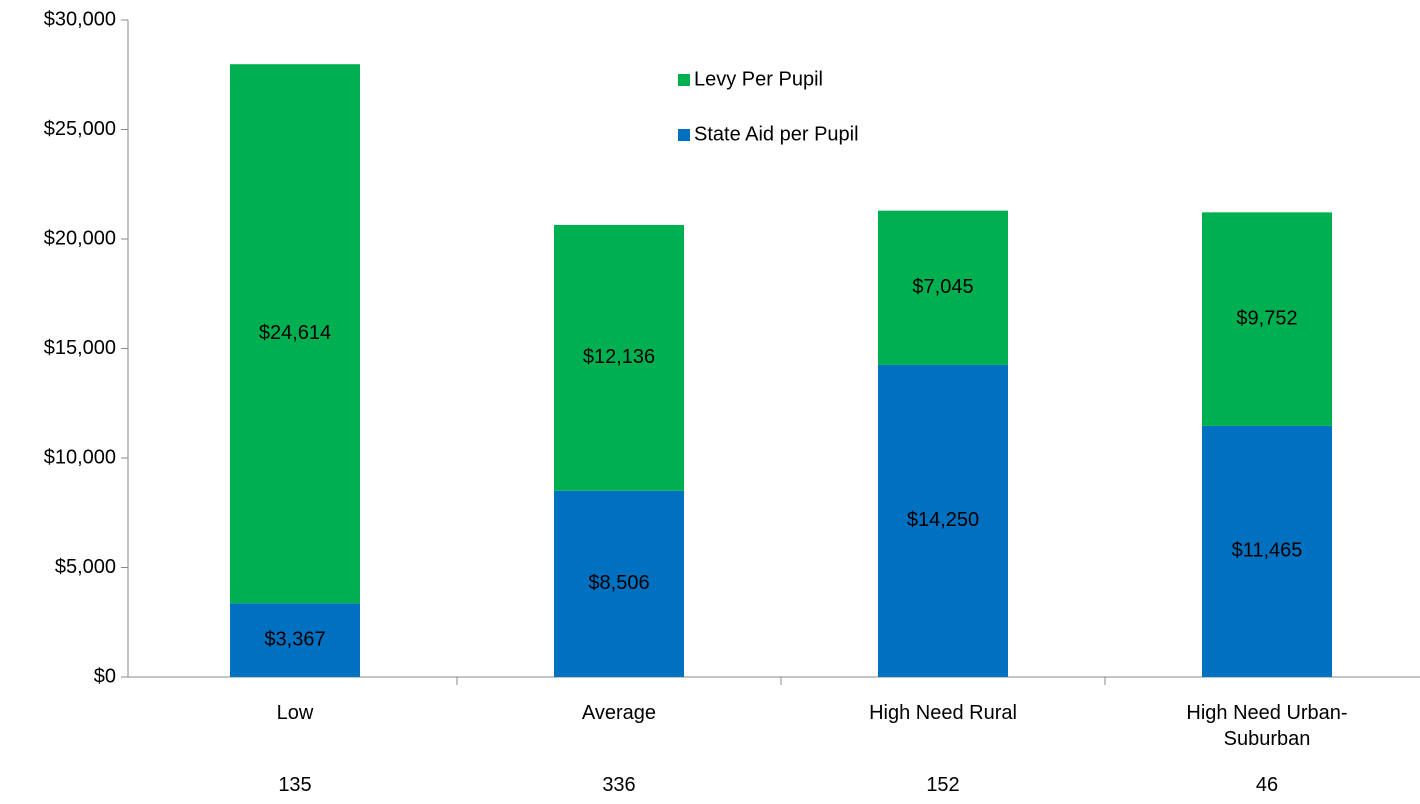 The image size is (1420, 804). I want to click on data-label: $11,465, so click(1267, 551).